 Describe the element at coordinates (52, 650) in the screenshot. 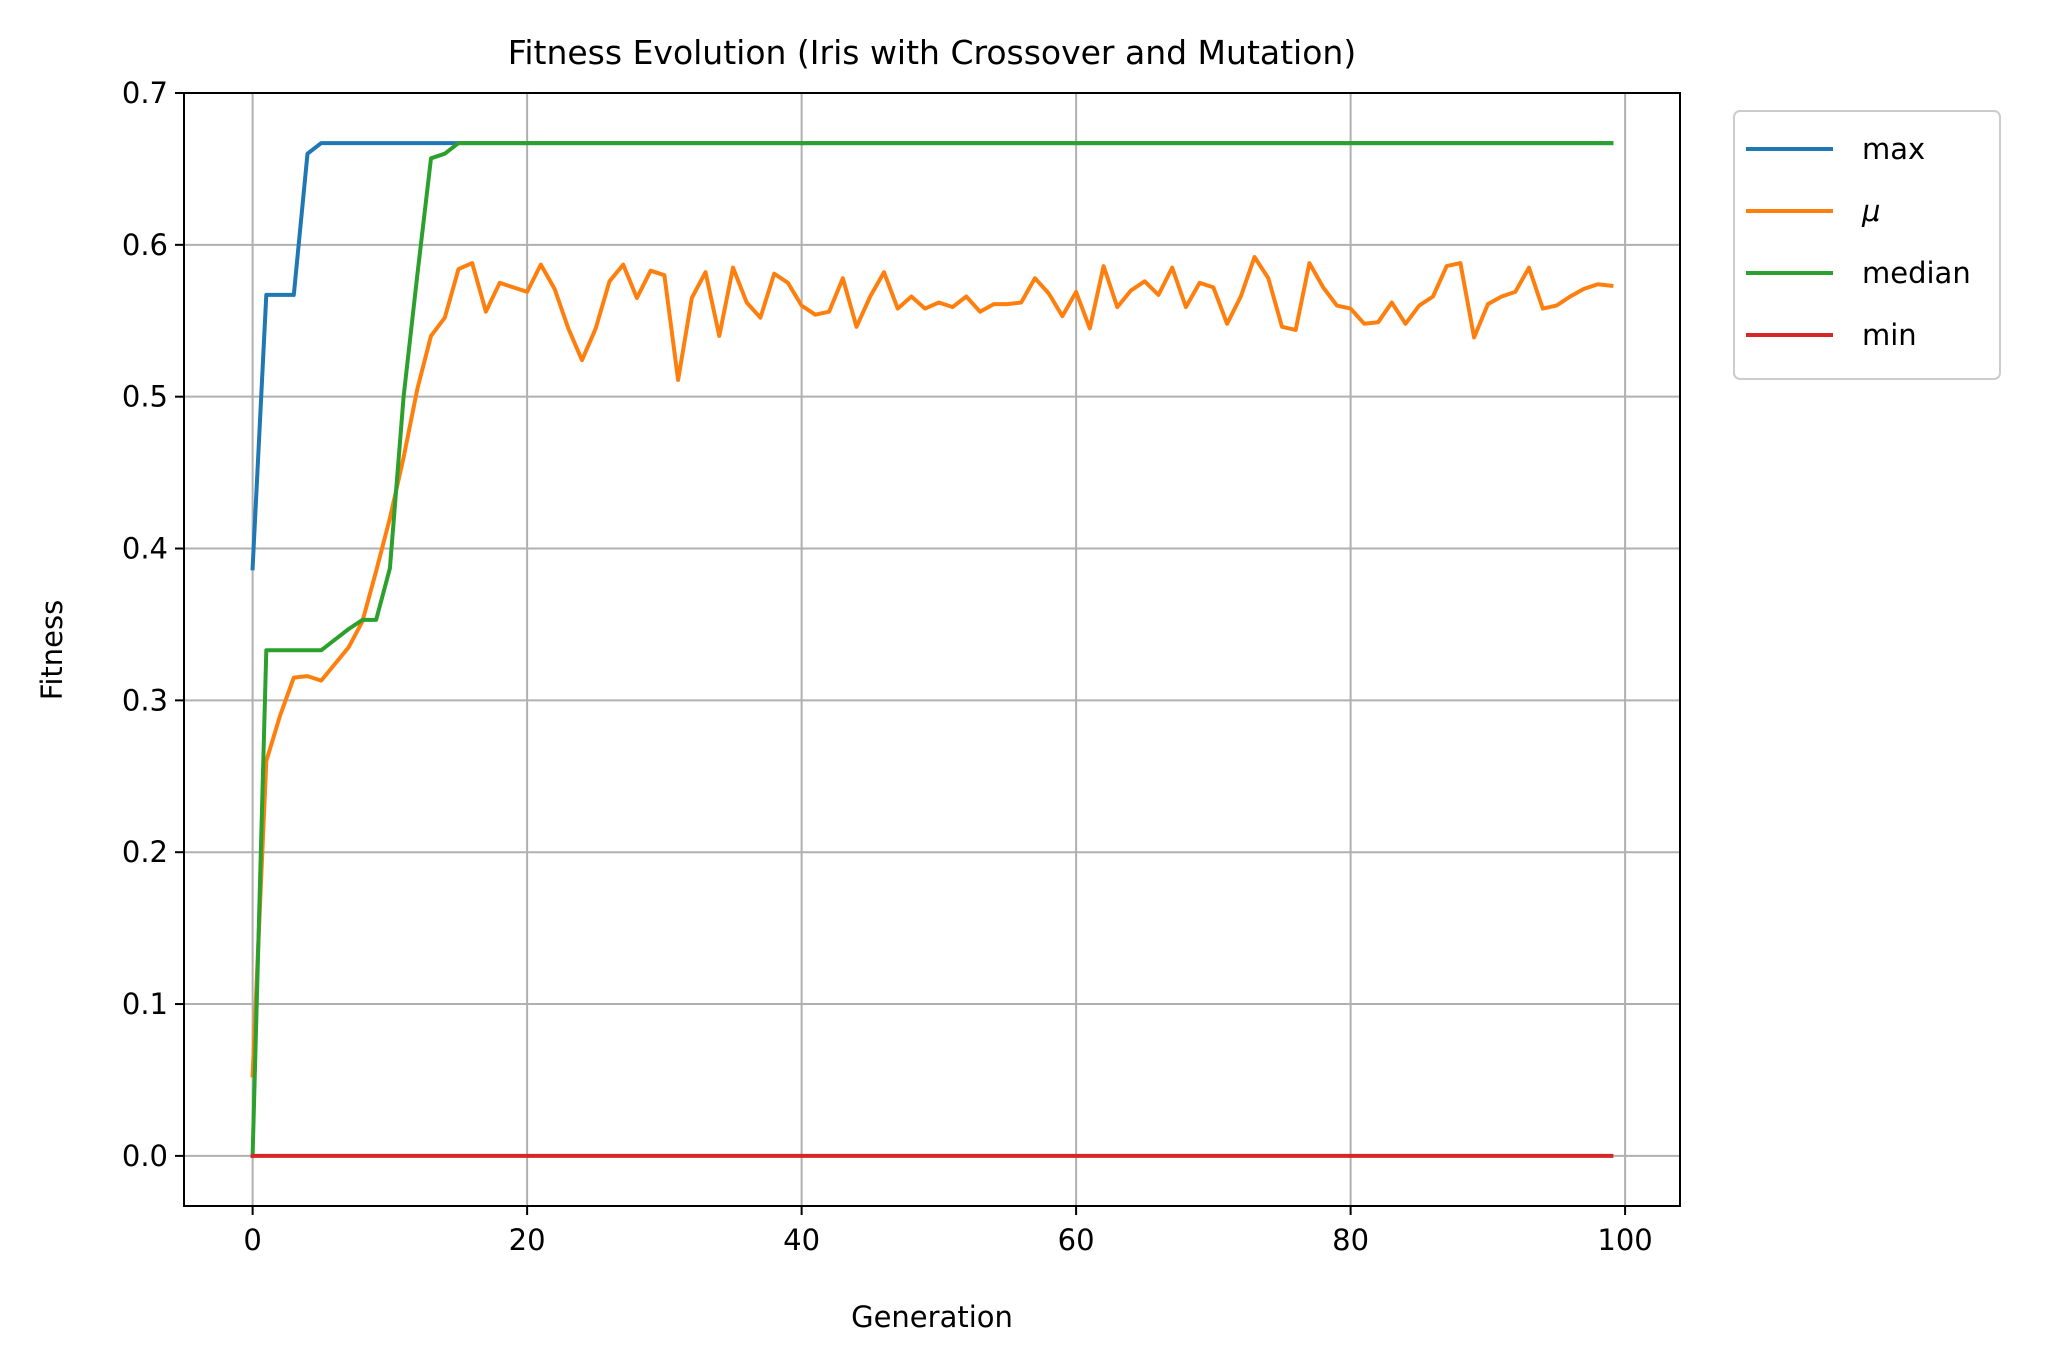

I see `y-axis-label: Fitness` at that location.